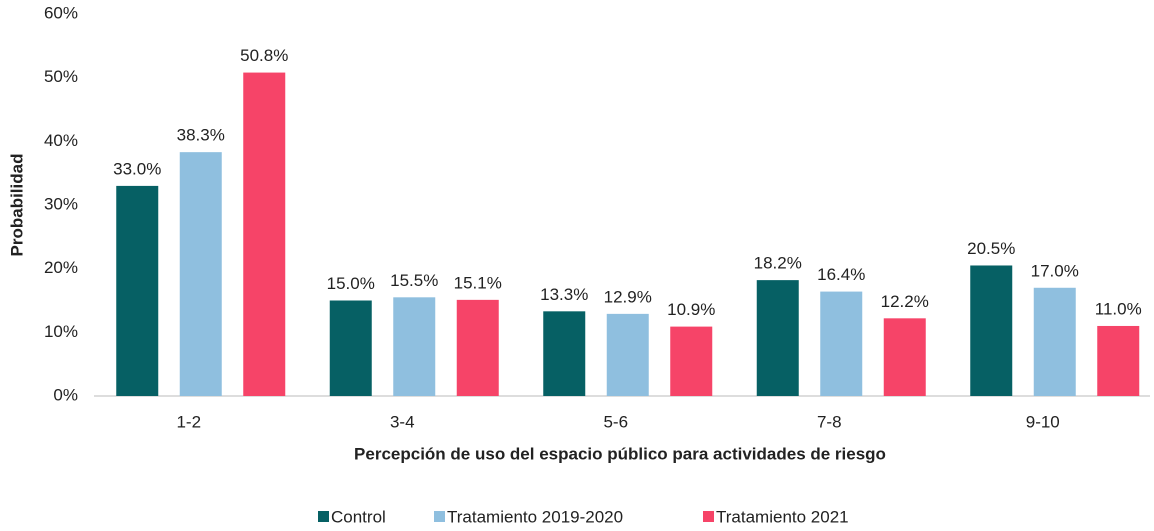  I want to click on data-label: 11.0%, so click(1118, 308).